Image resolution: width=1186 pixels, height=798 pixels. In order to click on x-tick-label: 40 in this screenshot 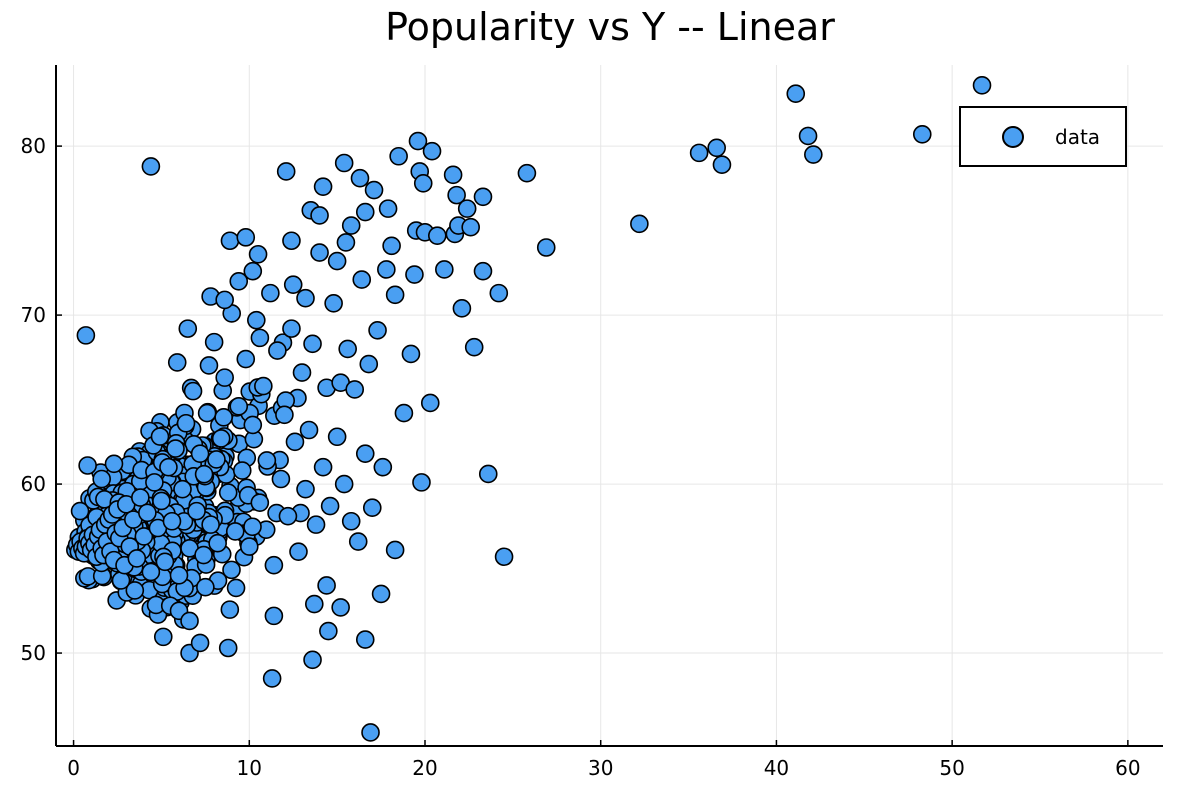, I will do `click(776, 768)`.